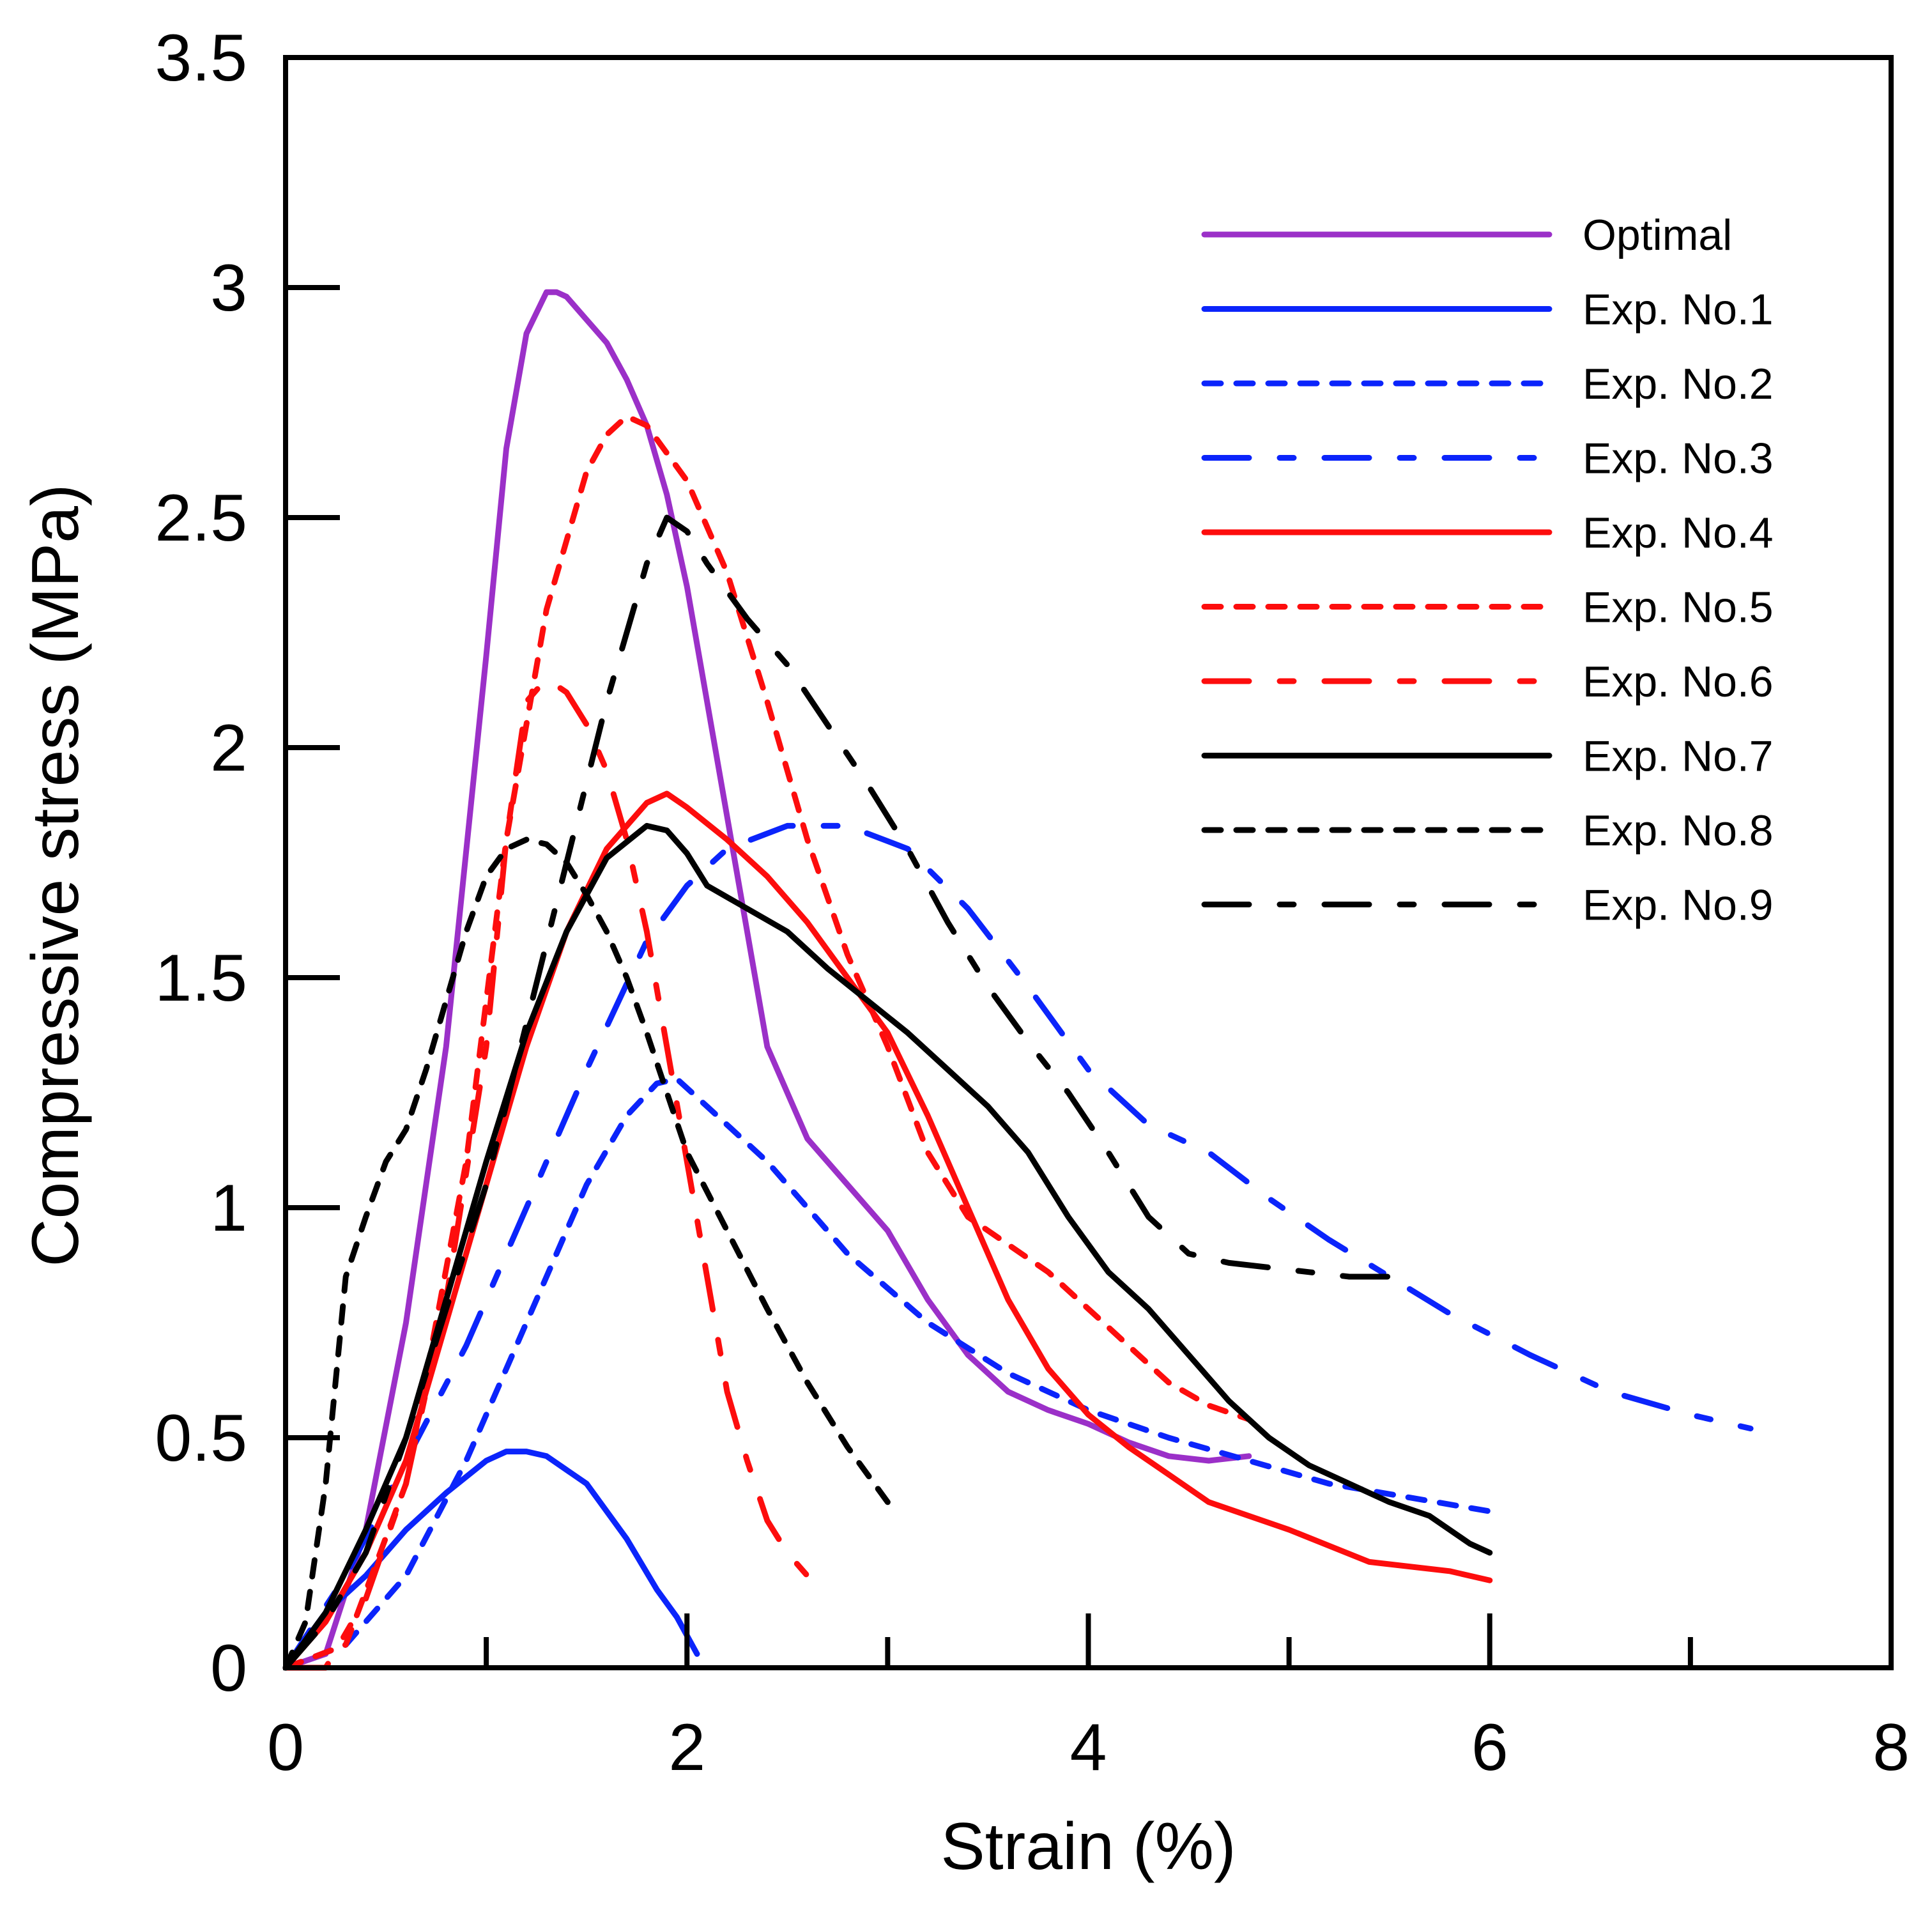 Image resolution: width=1932 pixels, height=1908 pixels. Describe the element at coordinates (228, 748) in the screenshot. I see `y-tick-label-2: 2` at that location.